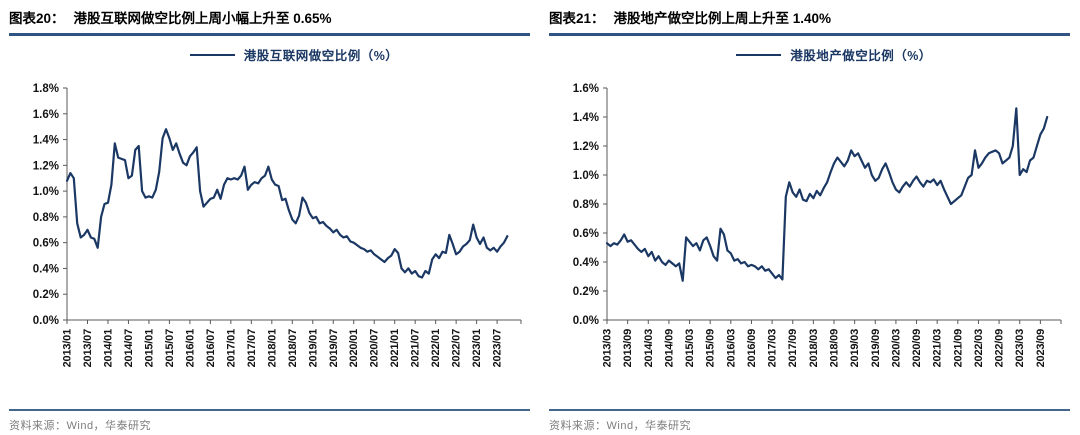  What do you see at coordinates (68, 348) in the screenshot?
I see `svg-text: 2013/01` at bounding box center [68, 348].